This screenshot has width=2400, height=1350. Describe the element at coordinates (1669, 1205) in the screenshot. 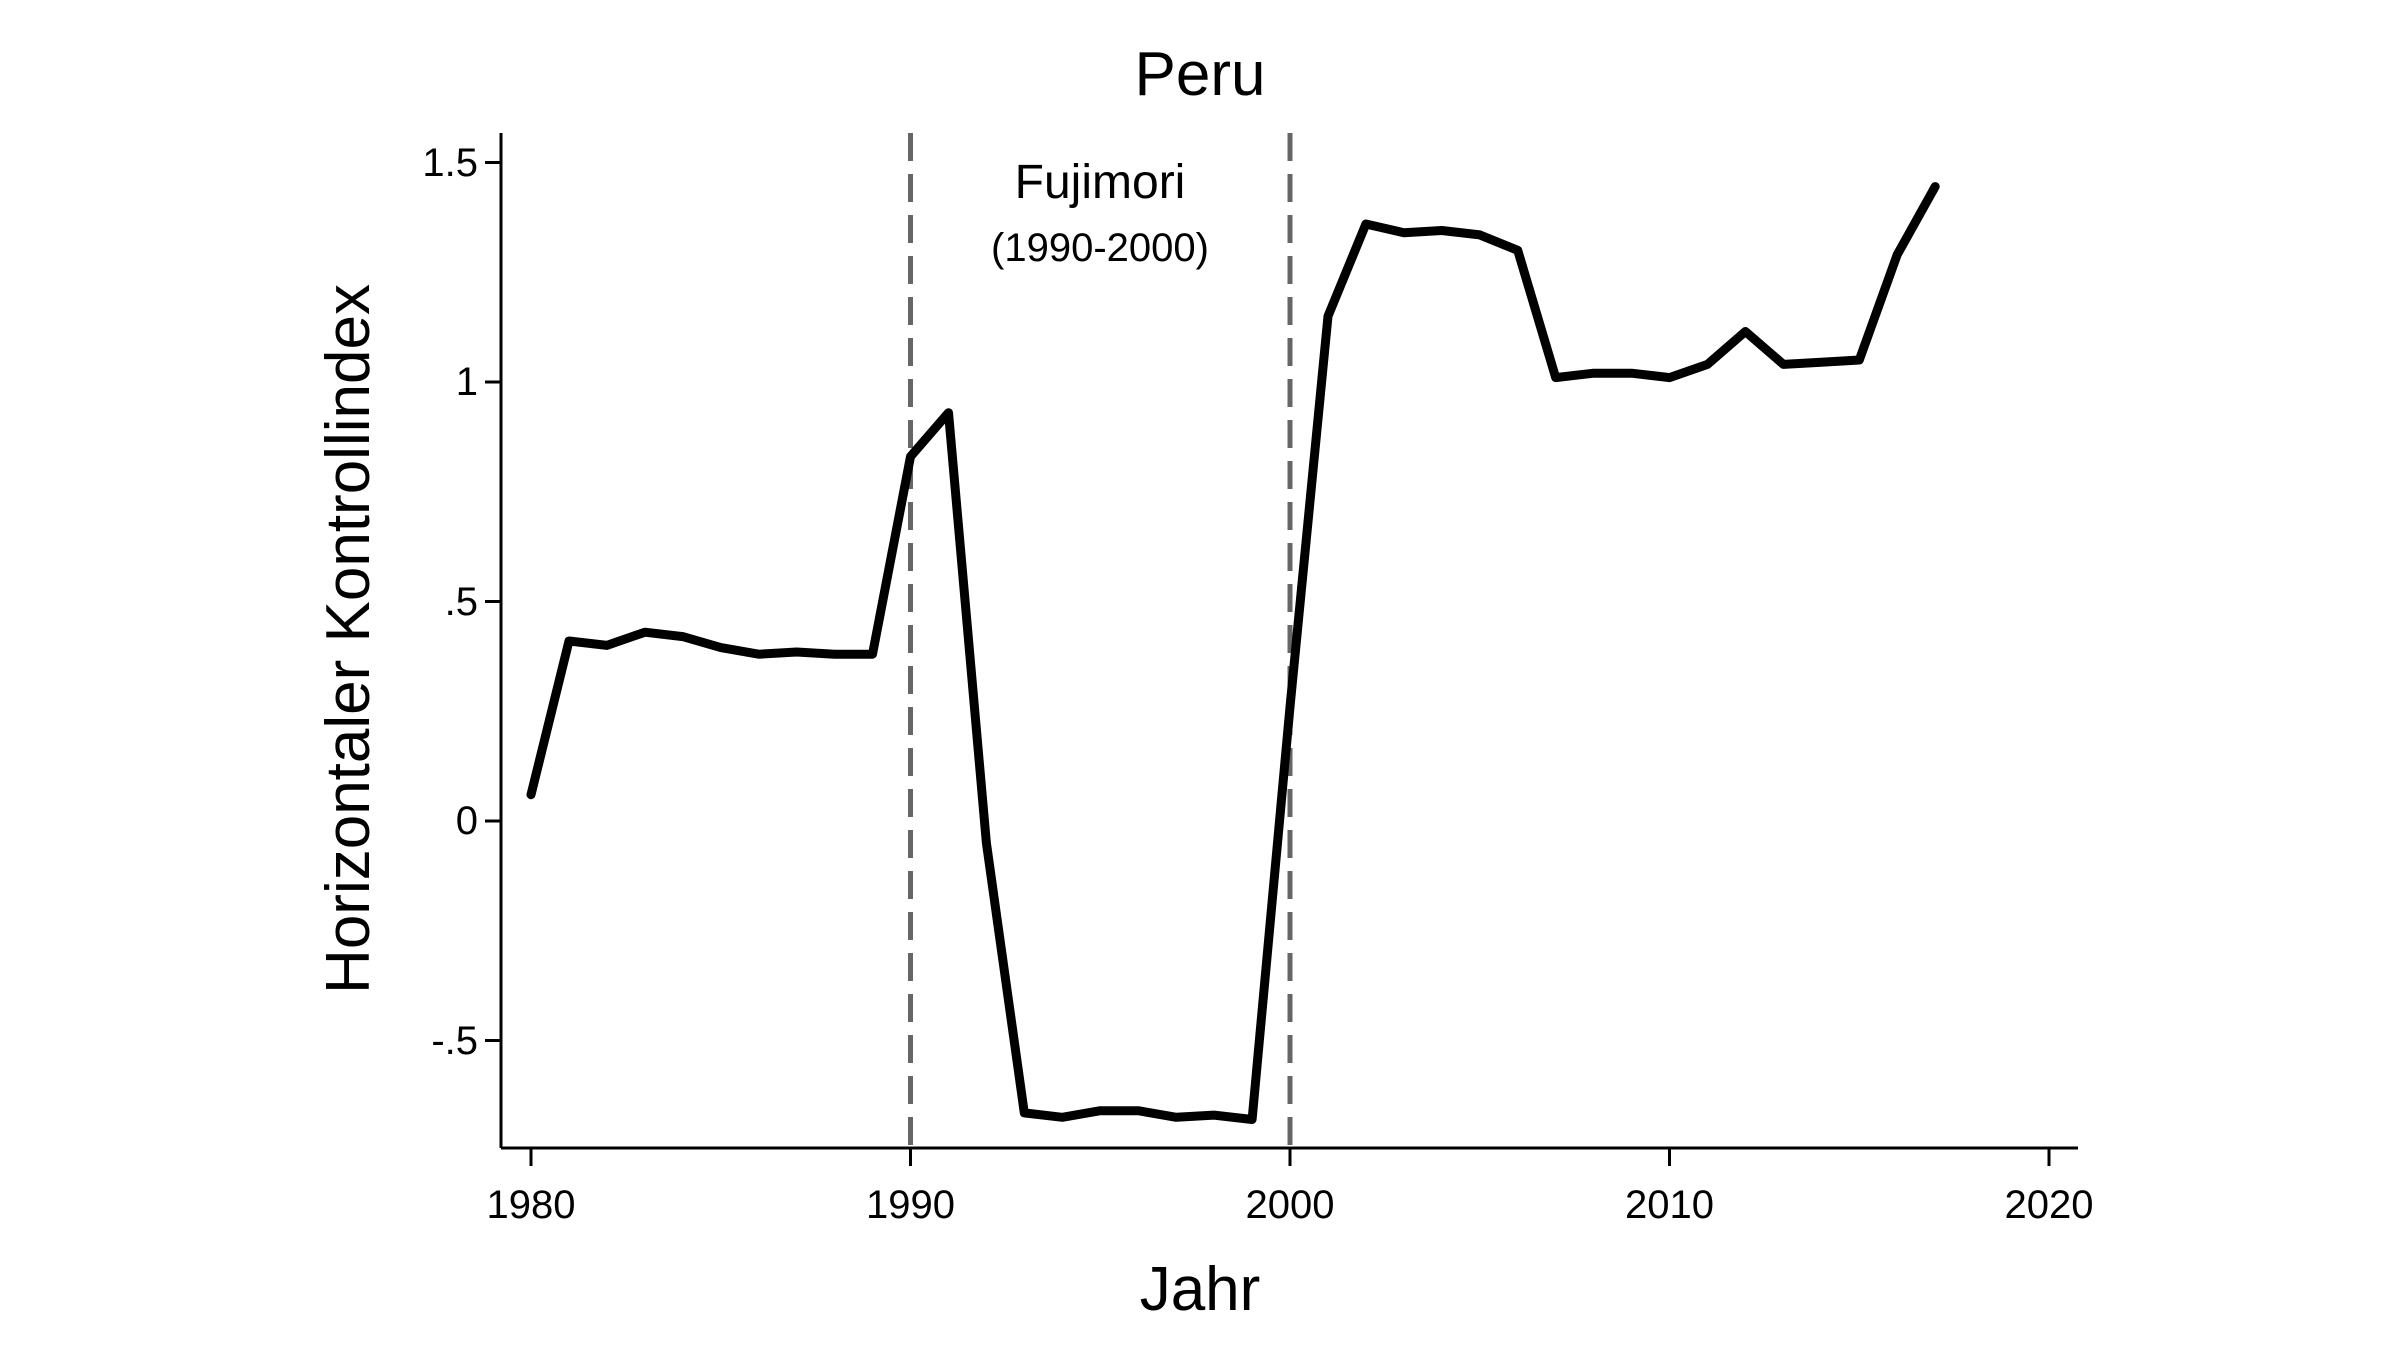

I see `x-tick-label: 2010` at that location.